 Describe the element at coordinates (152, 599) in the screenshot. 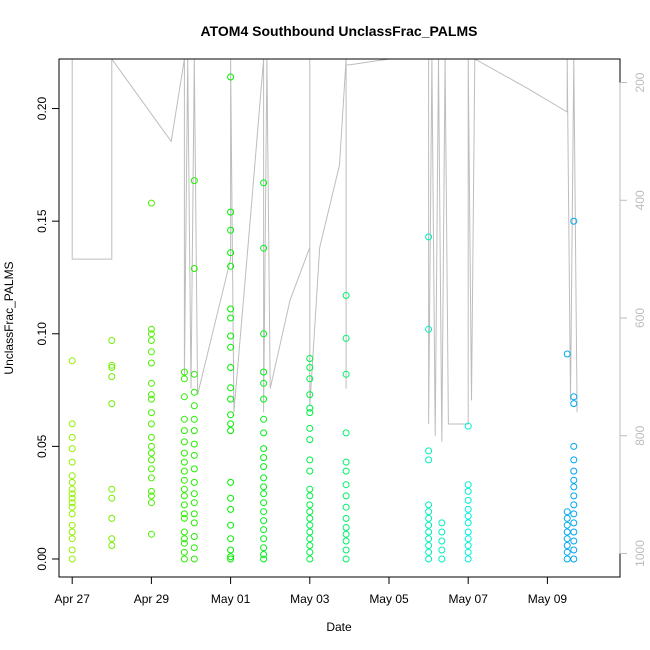

I see `x-tick-label: Apr 29` at that location.